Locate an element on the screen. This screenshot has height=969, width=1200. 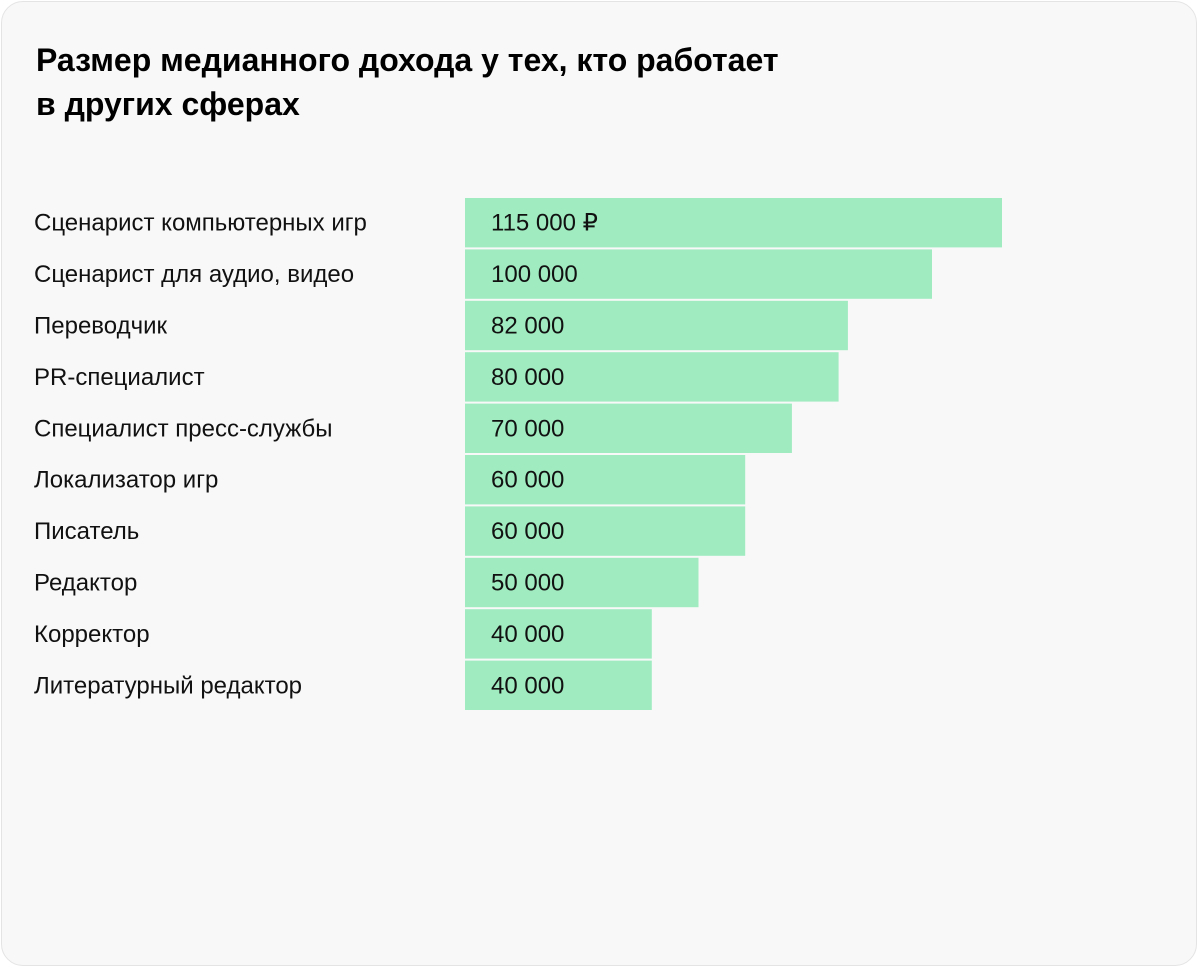
value-label-8: 50 000 is located at coordinates (527, 583).